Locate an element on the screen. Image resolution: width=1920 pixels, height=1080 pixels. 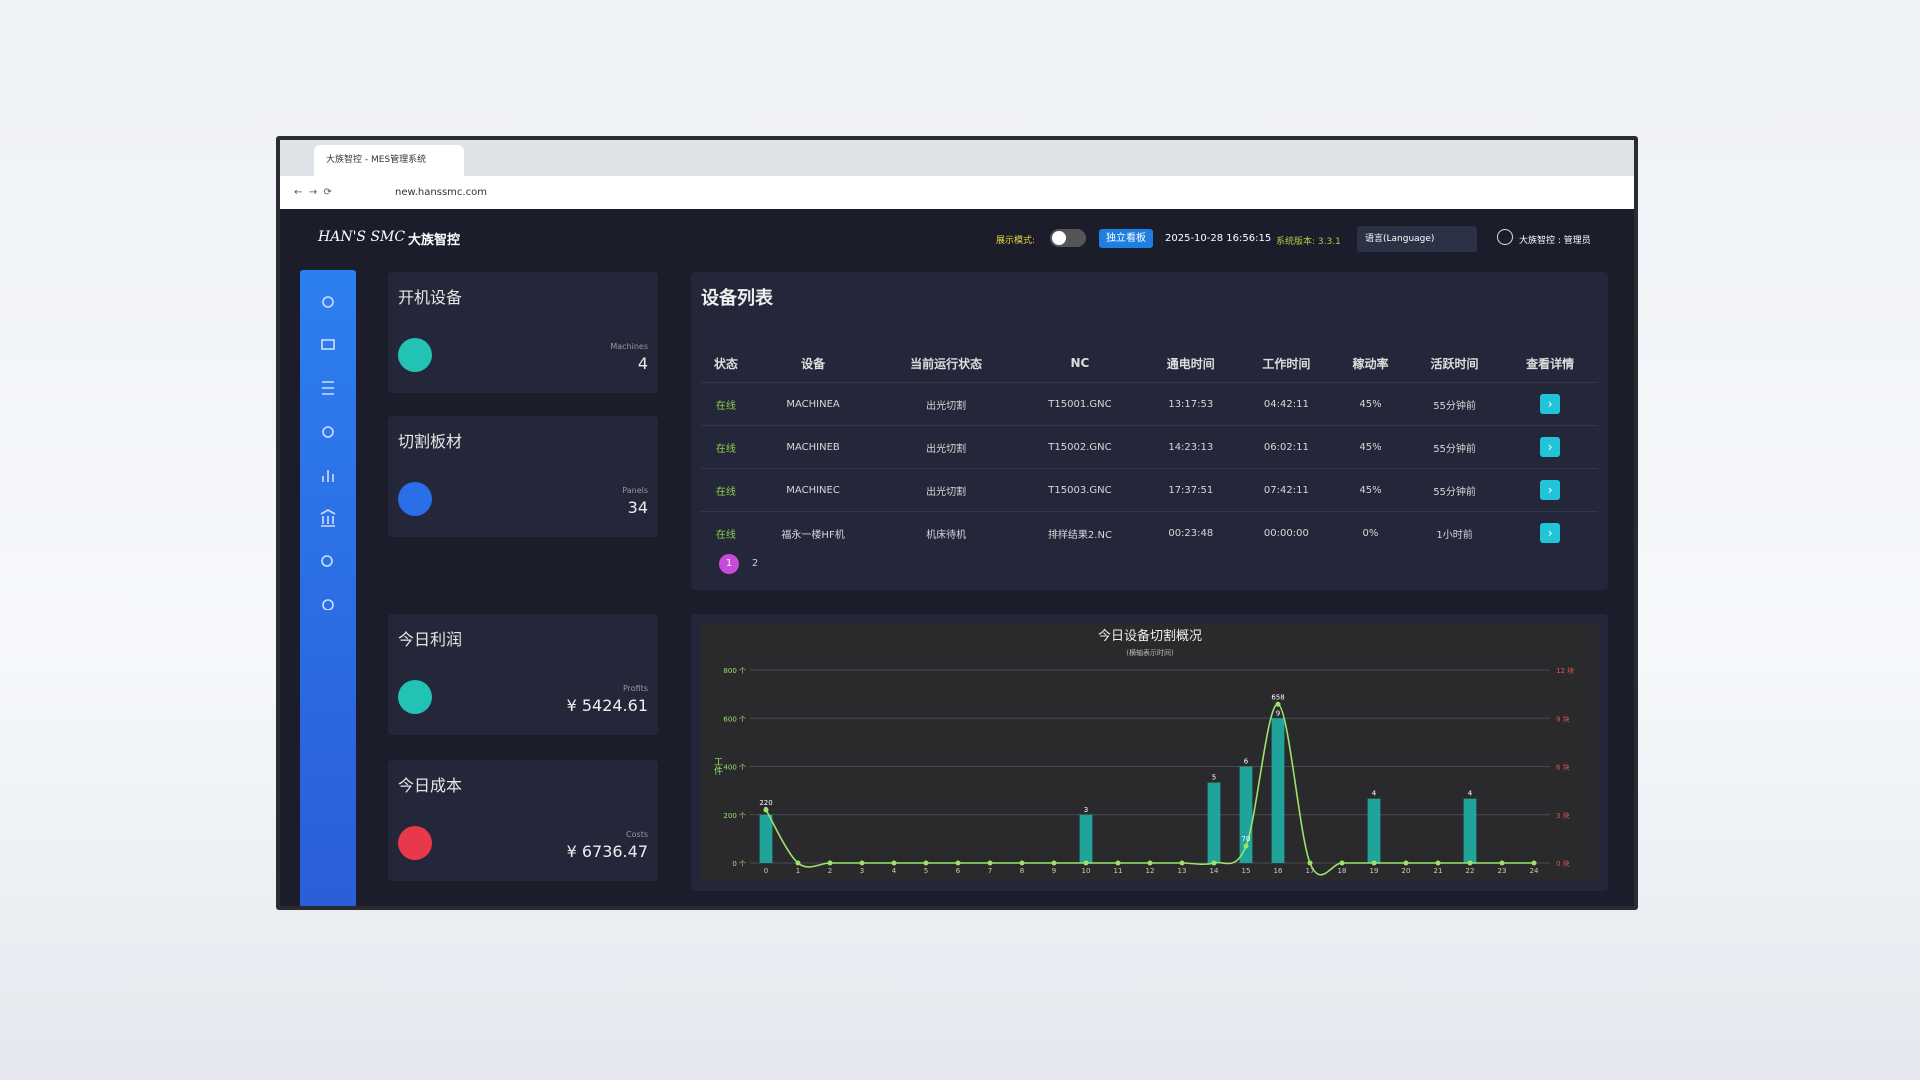
icon-search is located at coordinates (327, 561).